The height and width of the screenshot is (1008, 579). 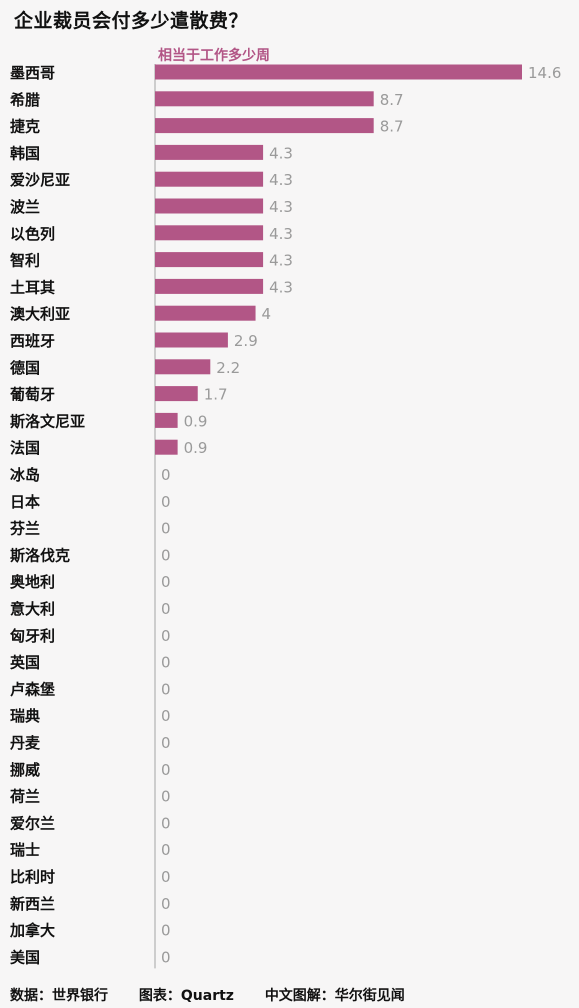 I want to click on category-label: 意大利, so click(x=32, y=609).